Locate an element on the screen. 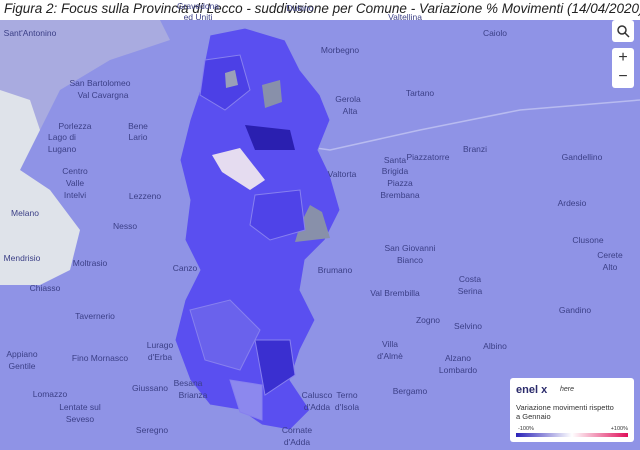 The width and height of the screenshot is (640, 450). place-label: Brianza is located at coordinates (193, 395).